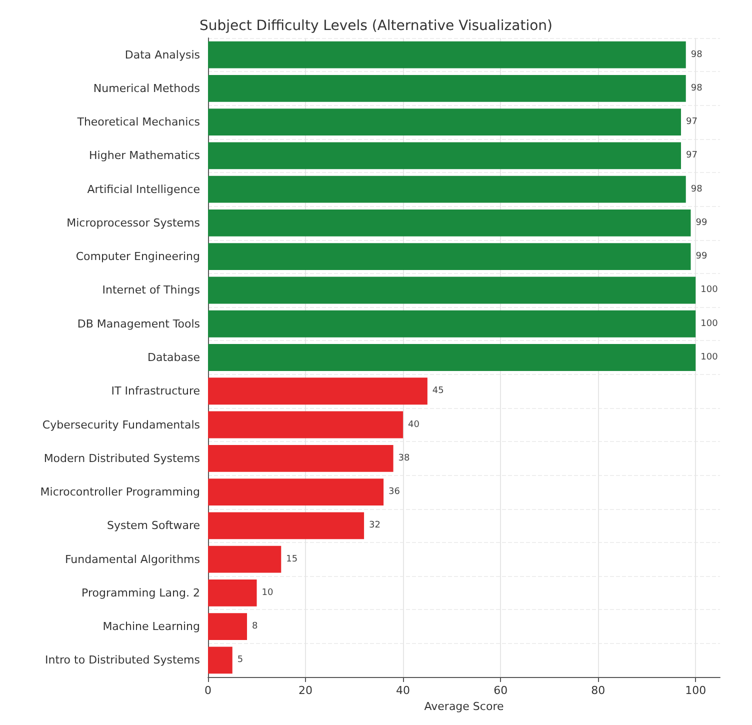  I want to click on y-tick-label: Machine Learning, so click(151, 627).